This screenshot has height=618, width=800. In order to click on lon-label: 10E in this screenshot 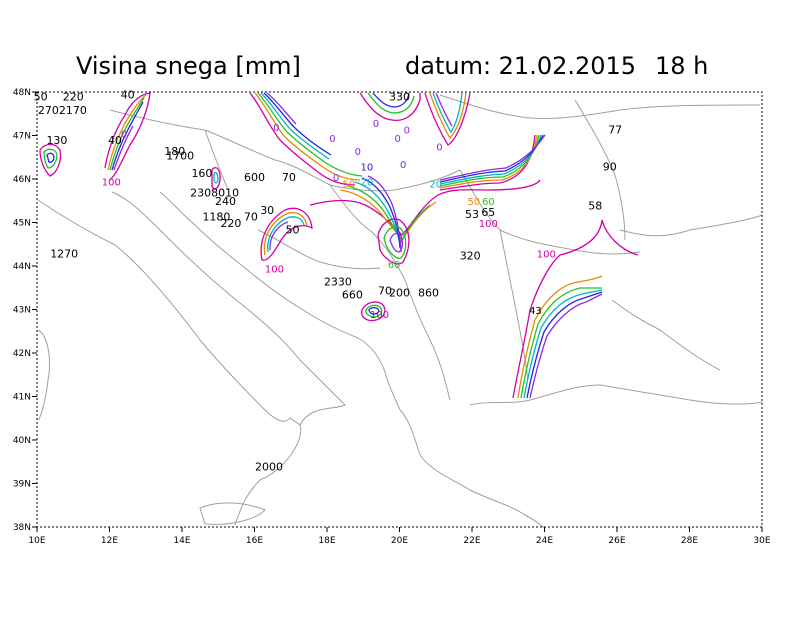, I will do `click(36, 541)`.